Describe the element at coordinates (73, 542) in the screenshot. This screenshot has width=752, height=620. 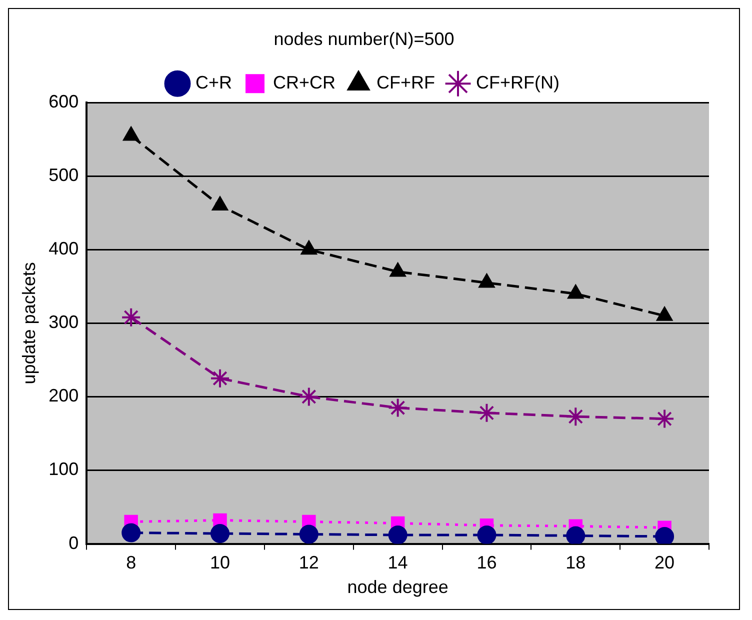
I see `y-tick-label: 0` at that location.